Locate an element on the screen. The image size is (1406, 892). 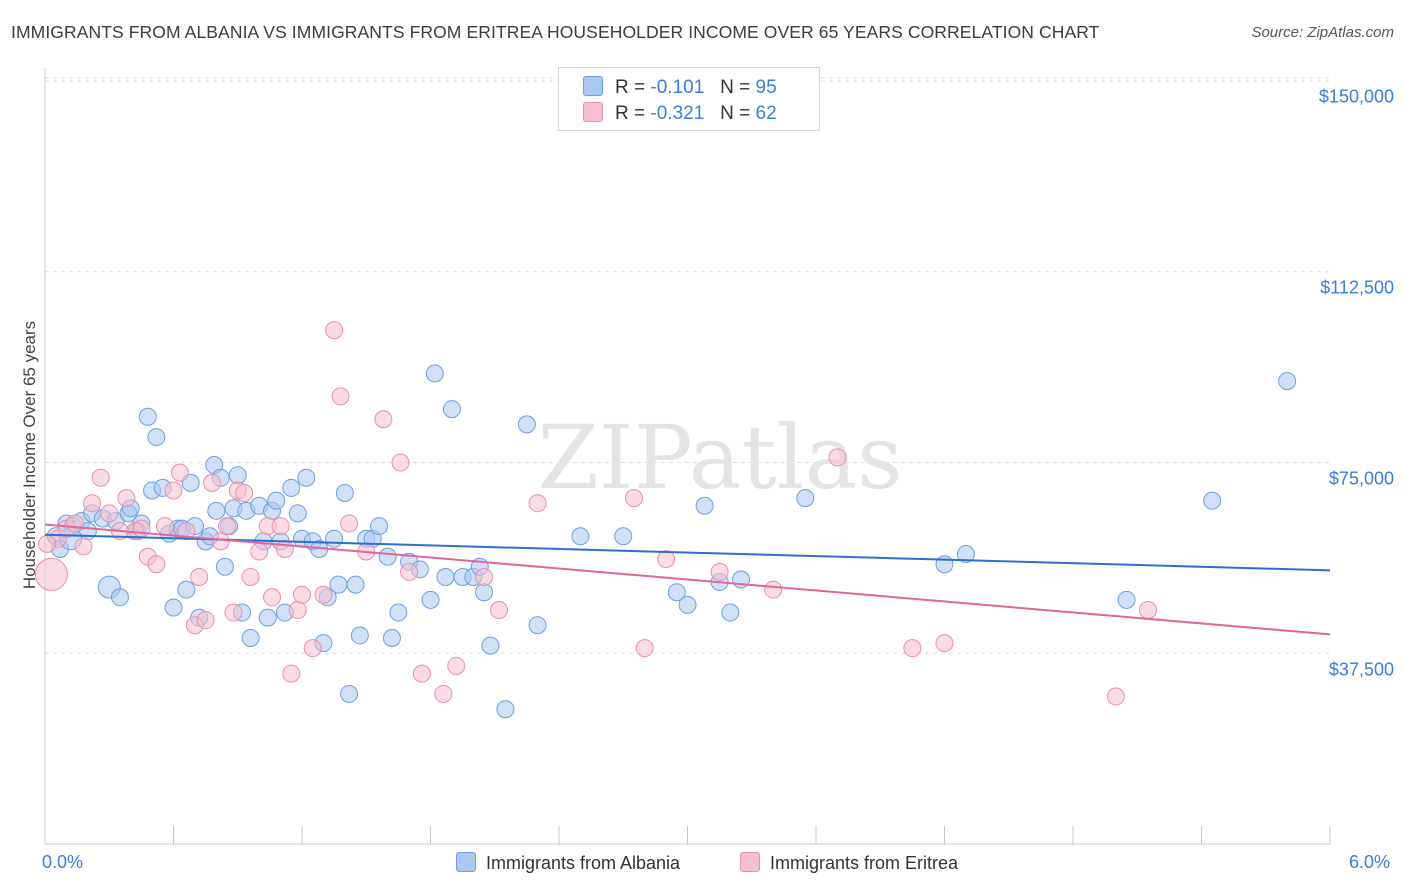
legend-row-albania: R = -0.101 N = 95 is located at coordinates (680, 88).